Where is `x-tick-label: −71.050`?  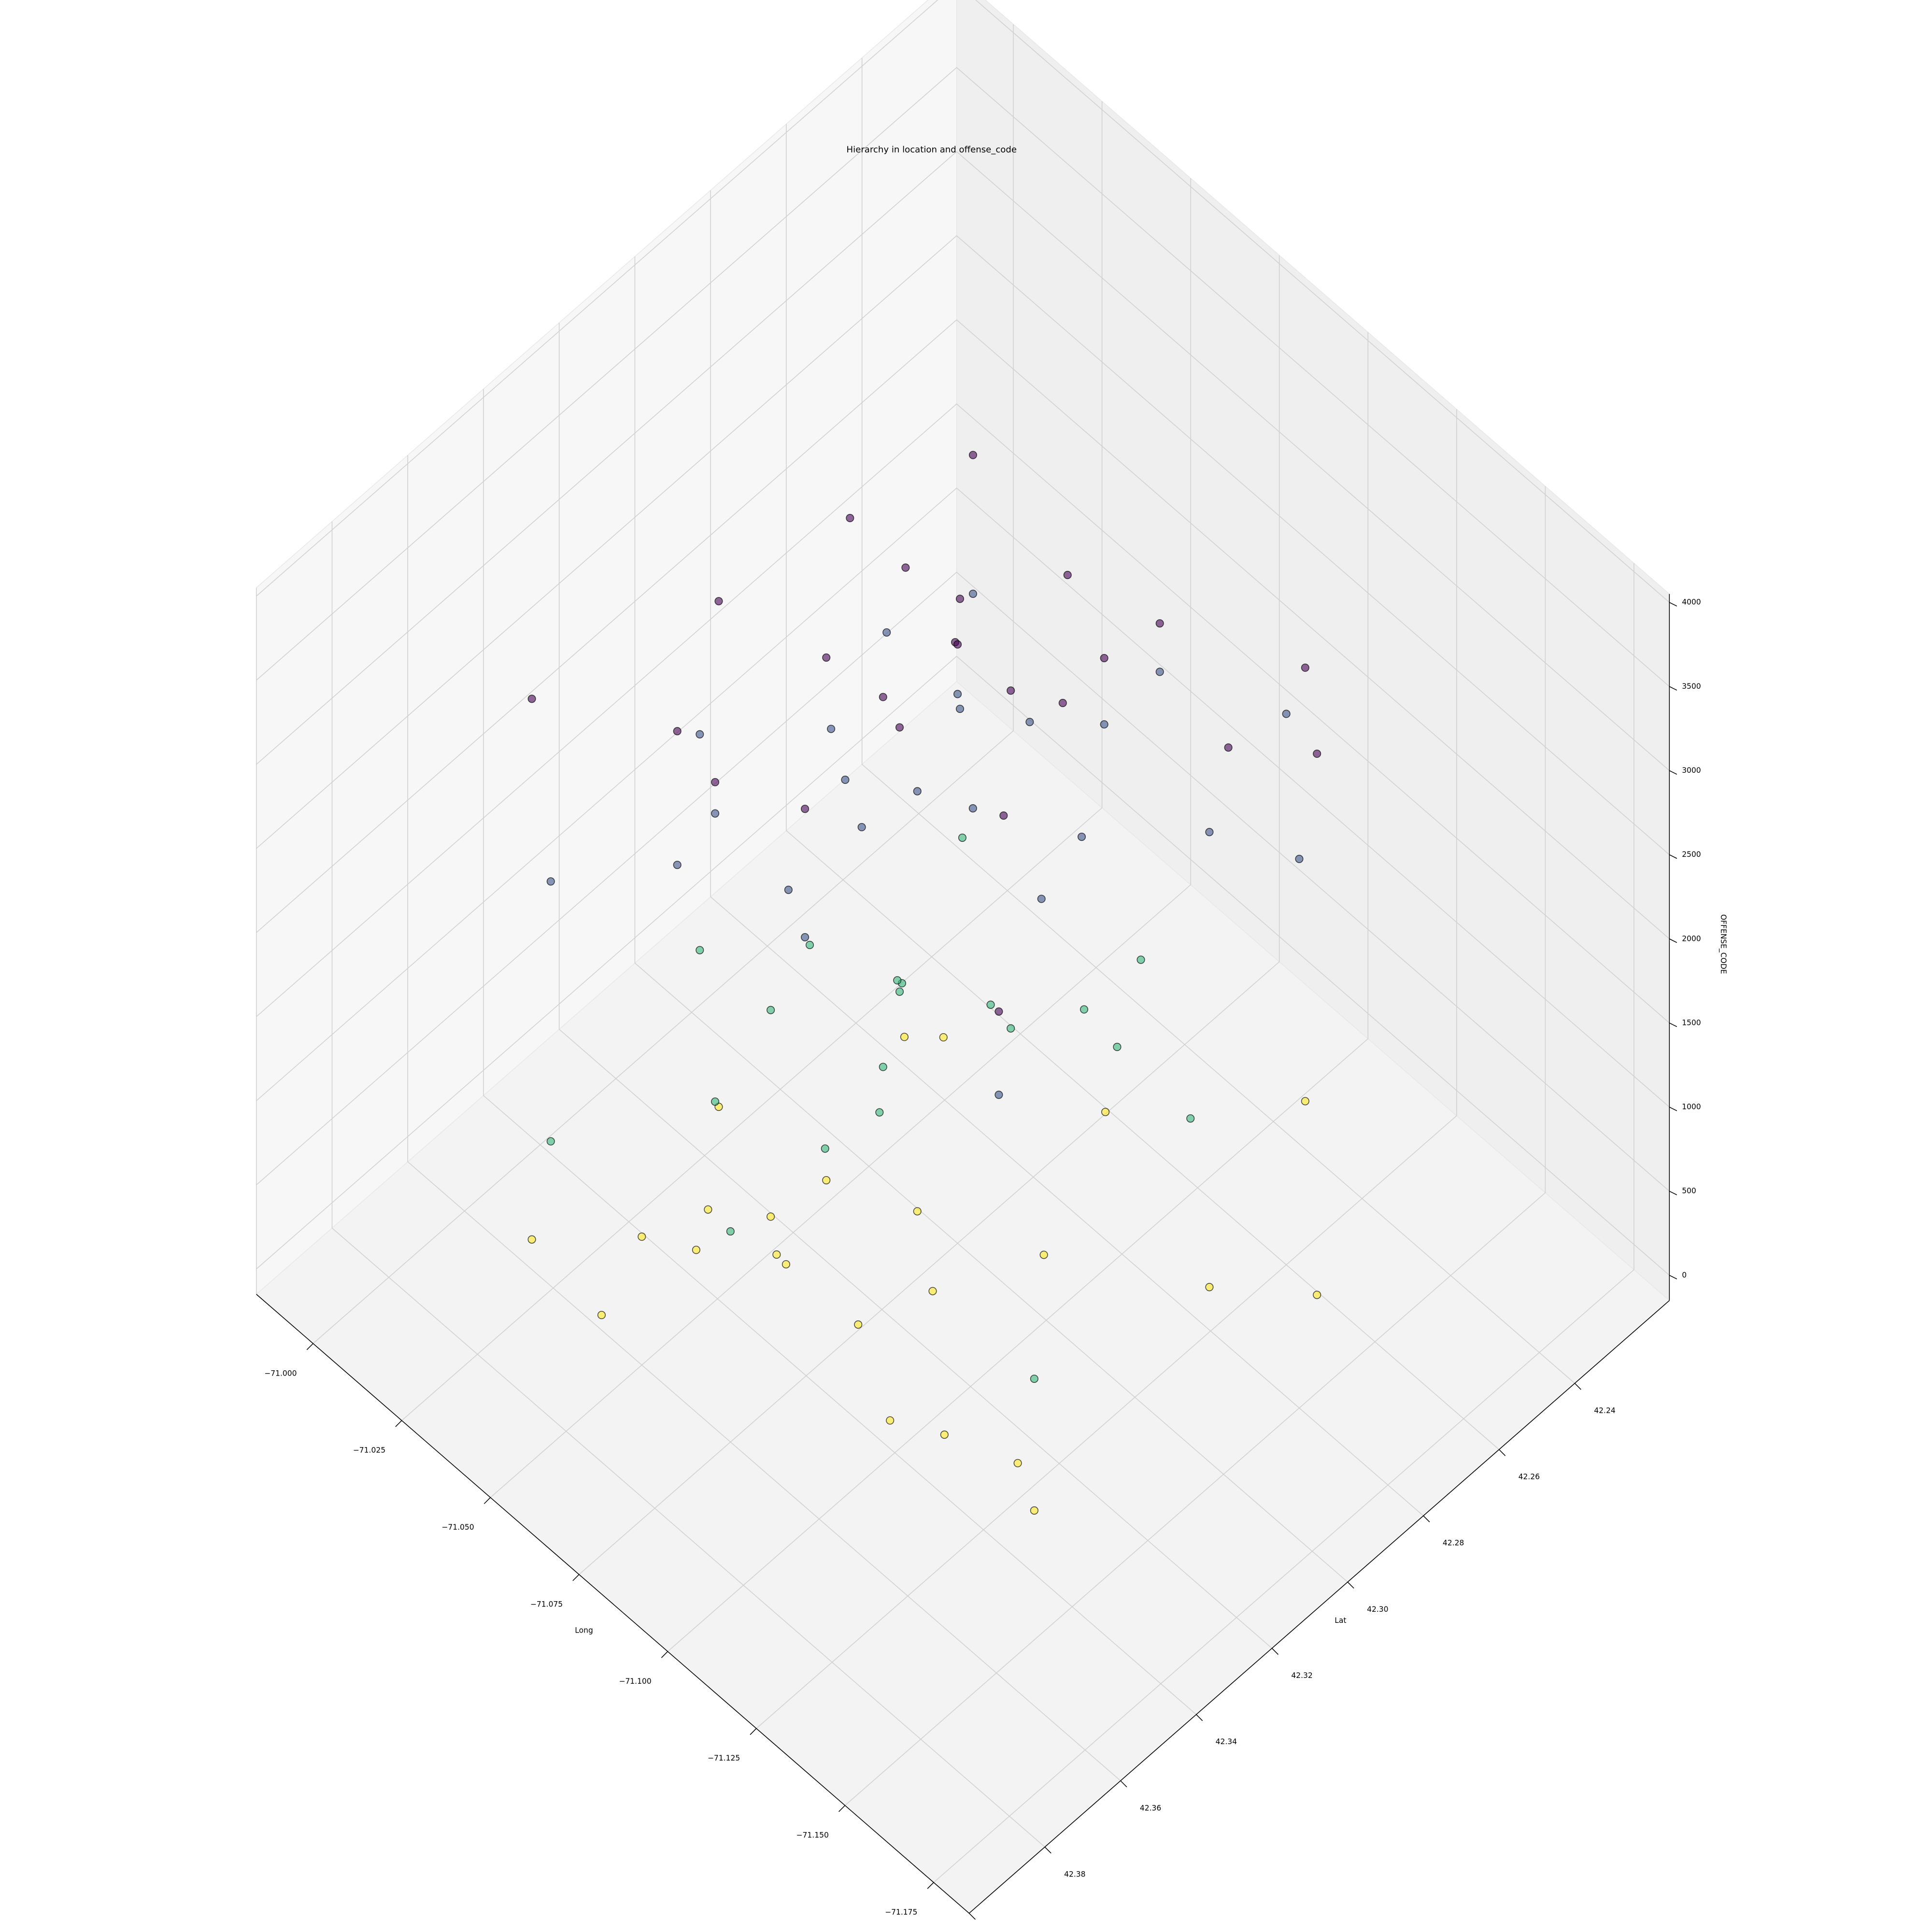 x-tick-label: −71.050 is located at coordinates (457, 1527).